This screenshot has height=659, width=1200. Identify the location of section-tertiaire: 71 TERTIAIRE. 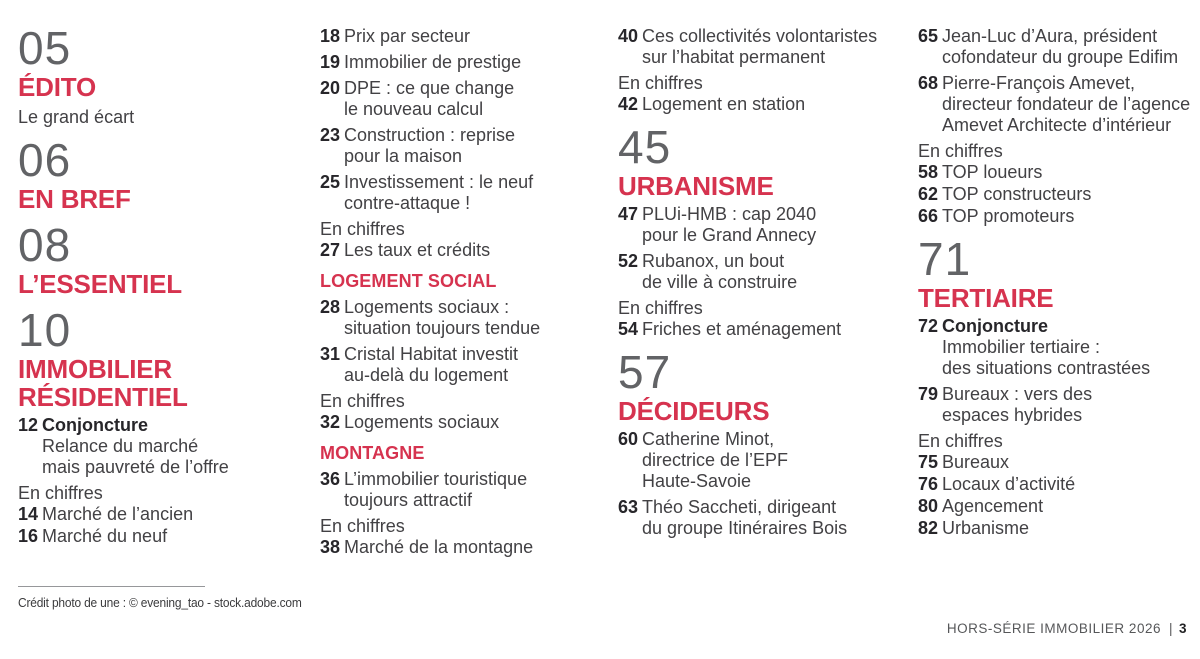
(1054, 274).